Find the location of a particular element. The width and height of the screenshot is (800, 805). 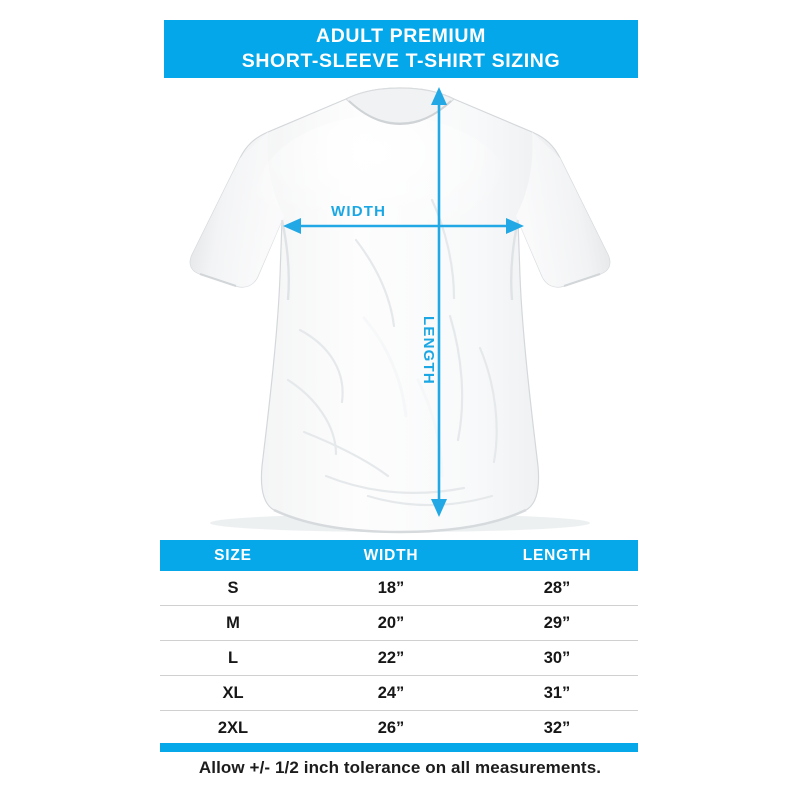

cell-size: S is located at coordinates (233, 587).